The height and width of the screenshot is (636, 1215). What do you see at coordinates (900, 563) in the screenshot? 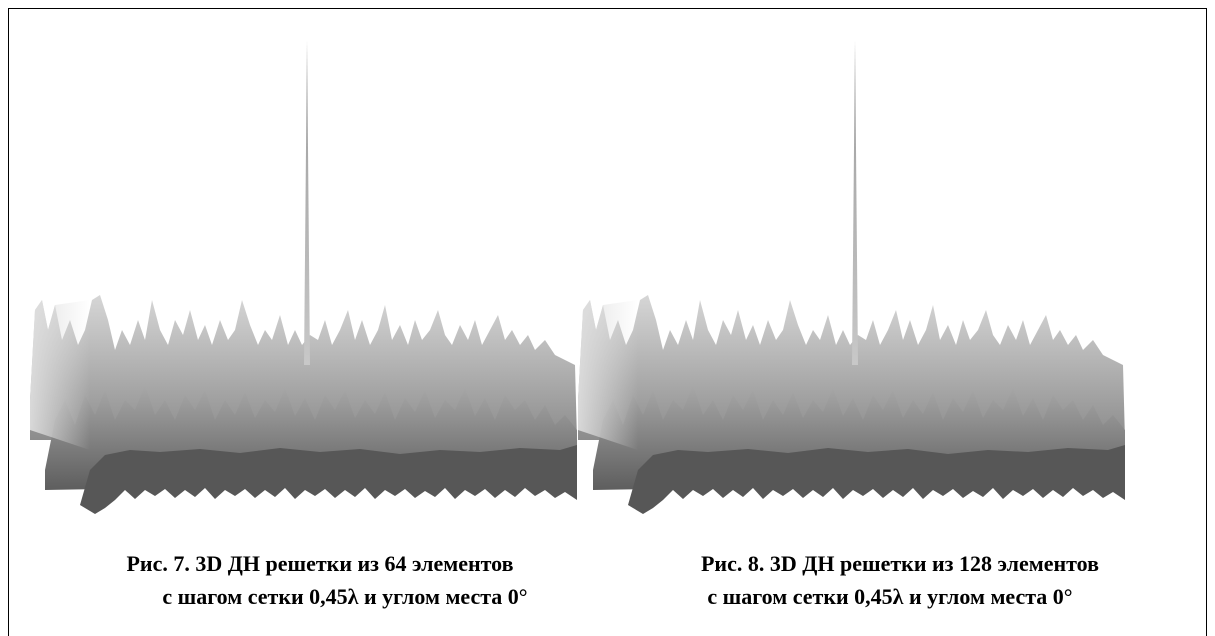
I see `caption-line: Рис. 8. 3D ДН решетки из 128 элементов` at bounding box center [900, 563].